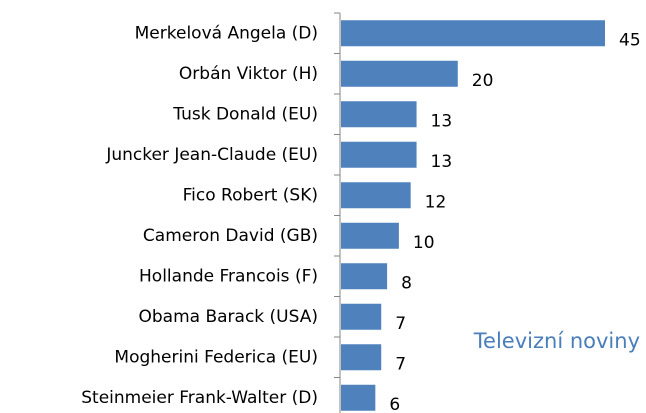 This screenshot has height=413, width=646. I want to click on category-label: Cameron David (GB), so click(230, 236).